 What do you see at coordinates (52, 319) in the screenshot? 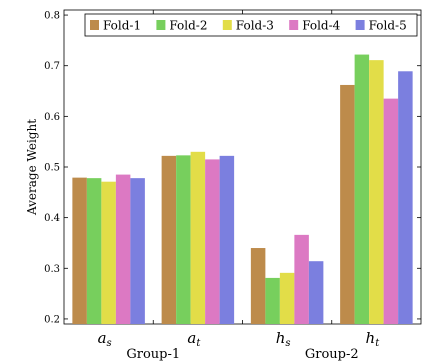
I see `y-tick-label: 0.2` at bounding box center [52, 319].